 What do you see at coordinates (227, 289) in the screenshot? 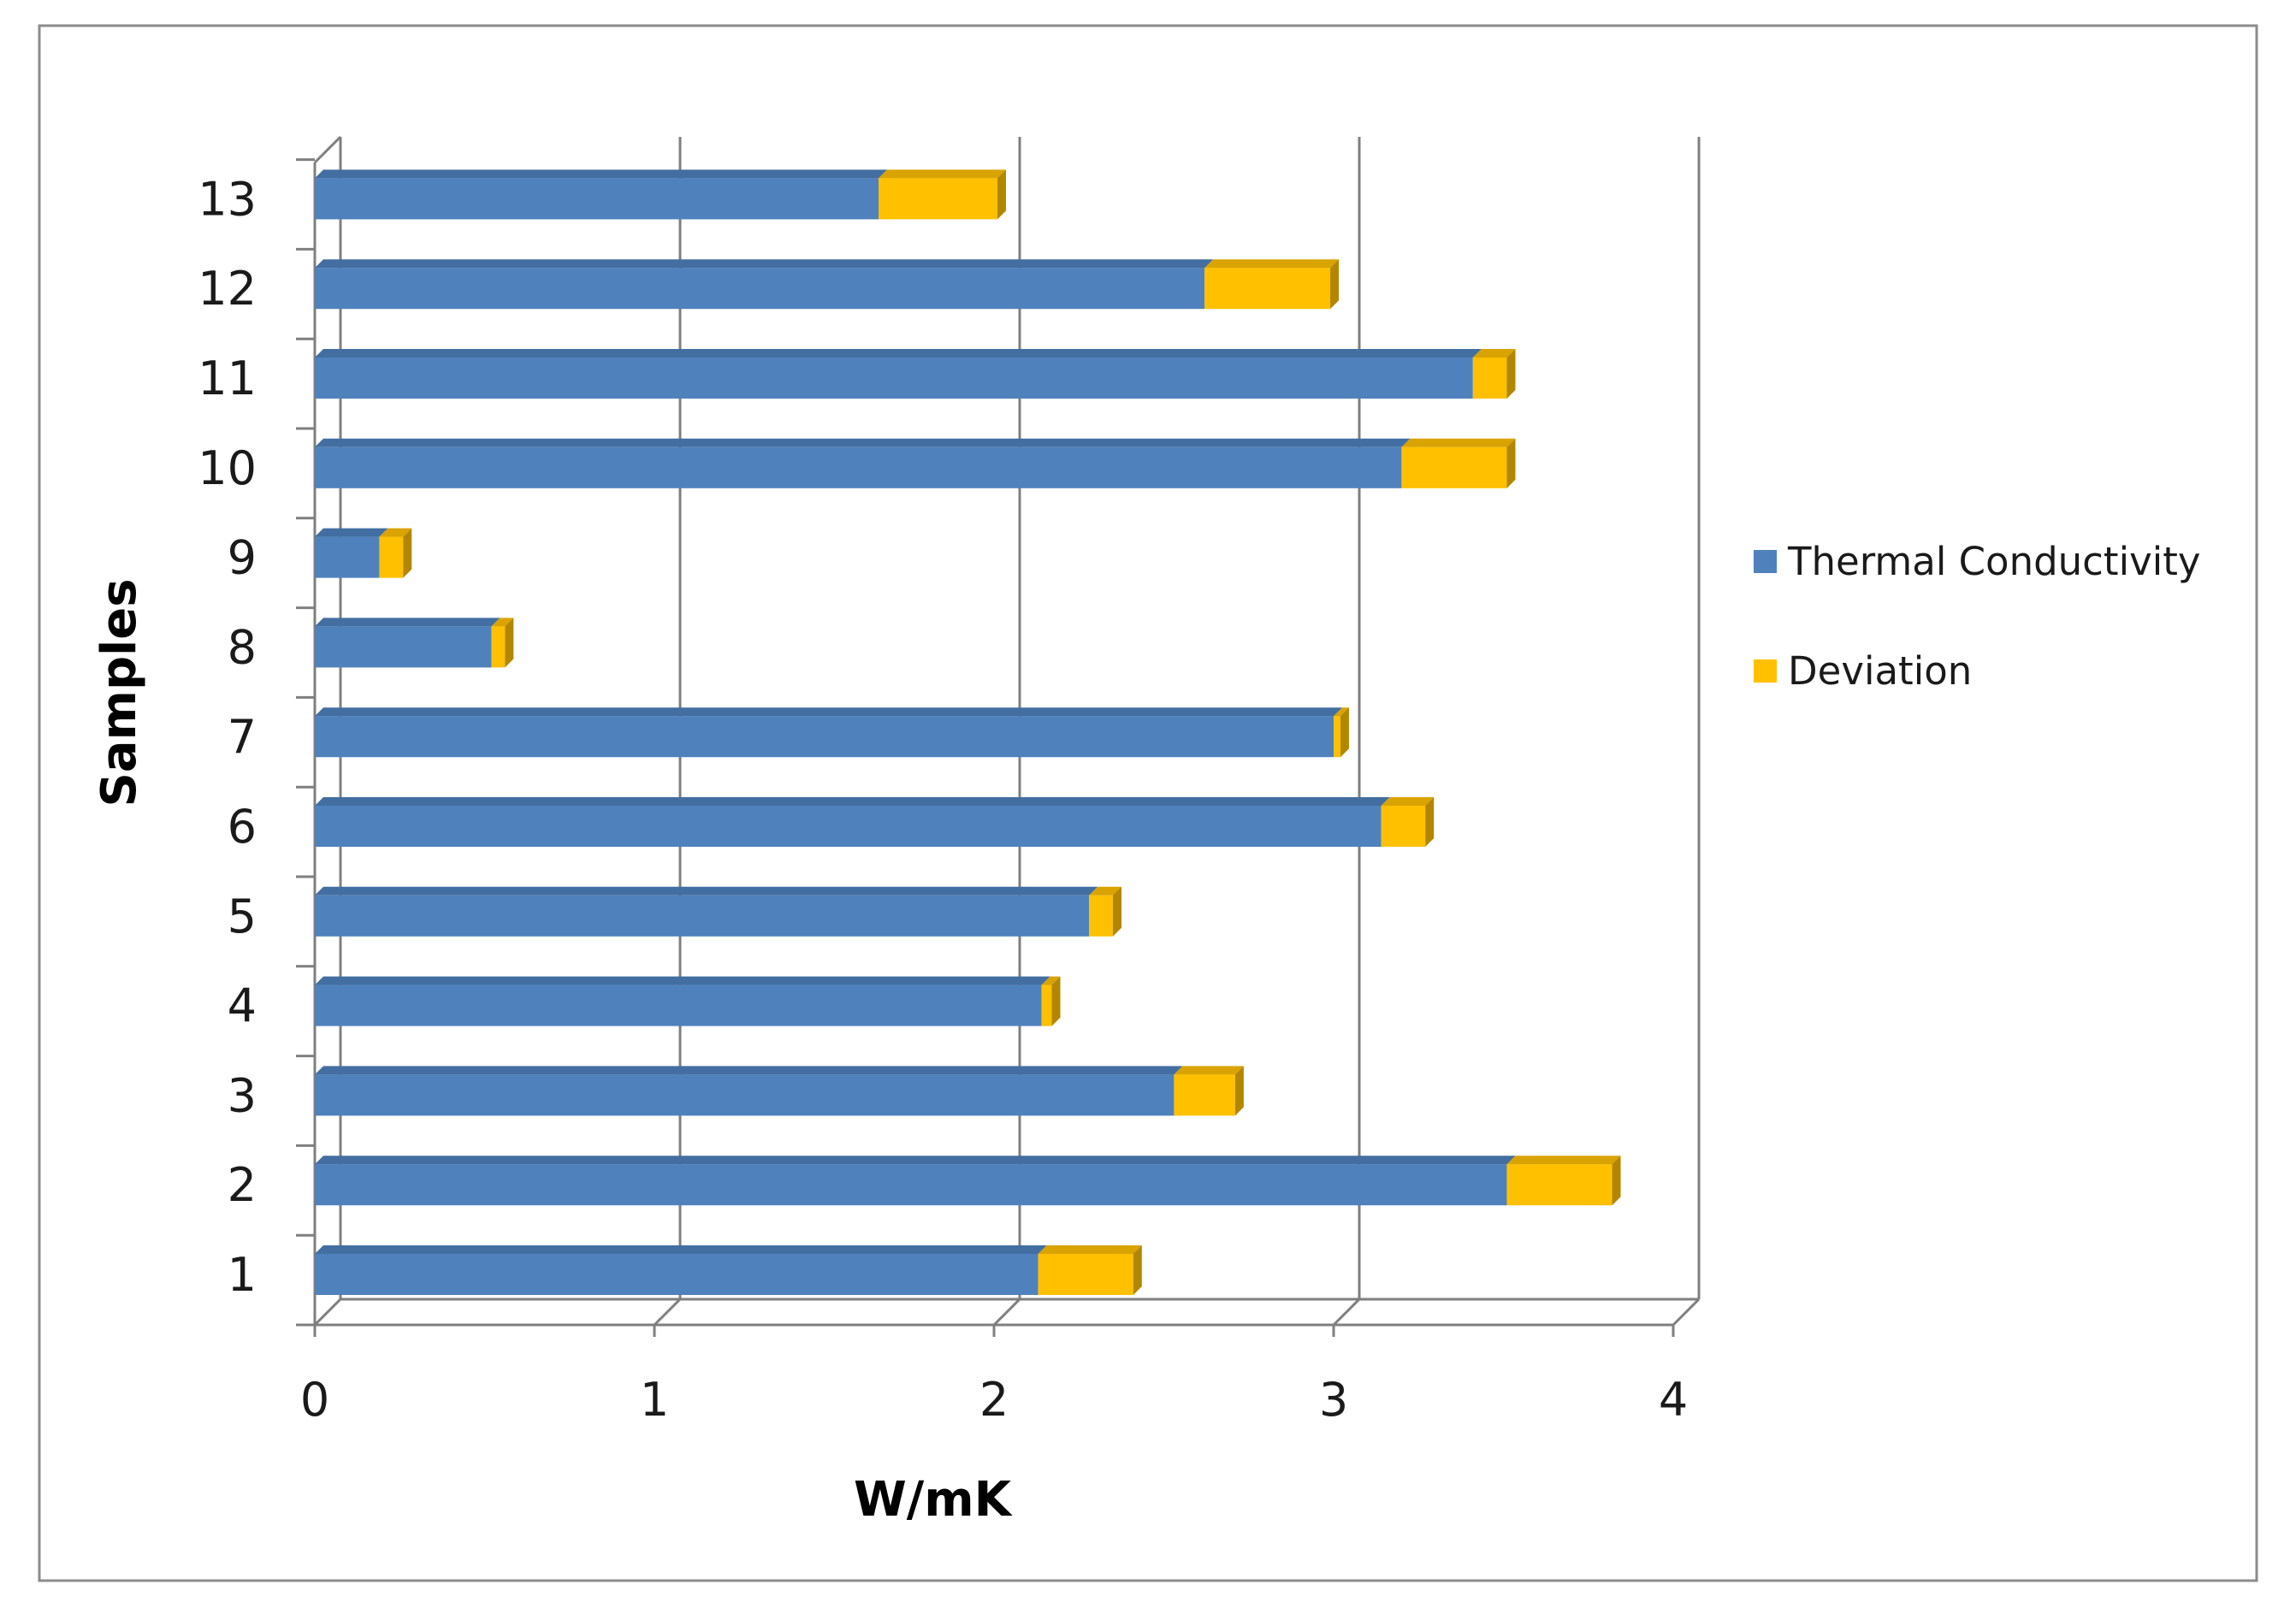
I see `y-tick-label: 12` at bounding box center [227, 289].